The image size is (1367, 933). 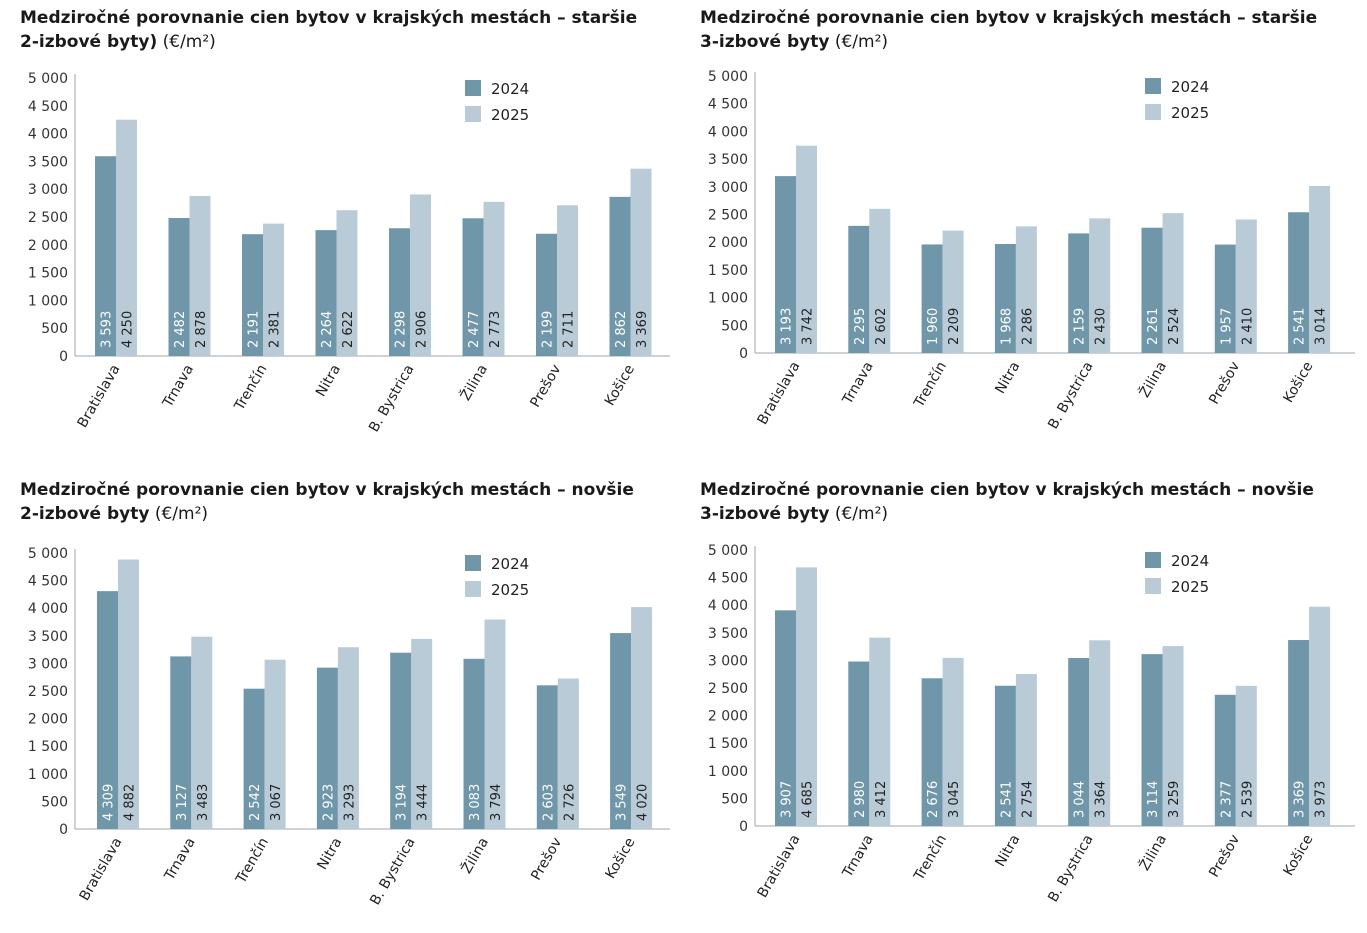 I want to click on legend-label-2025: 2025, so click(x=1190, y=113).